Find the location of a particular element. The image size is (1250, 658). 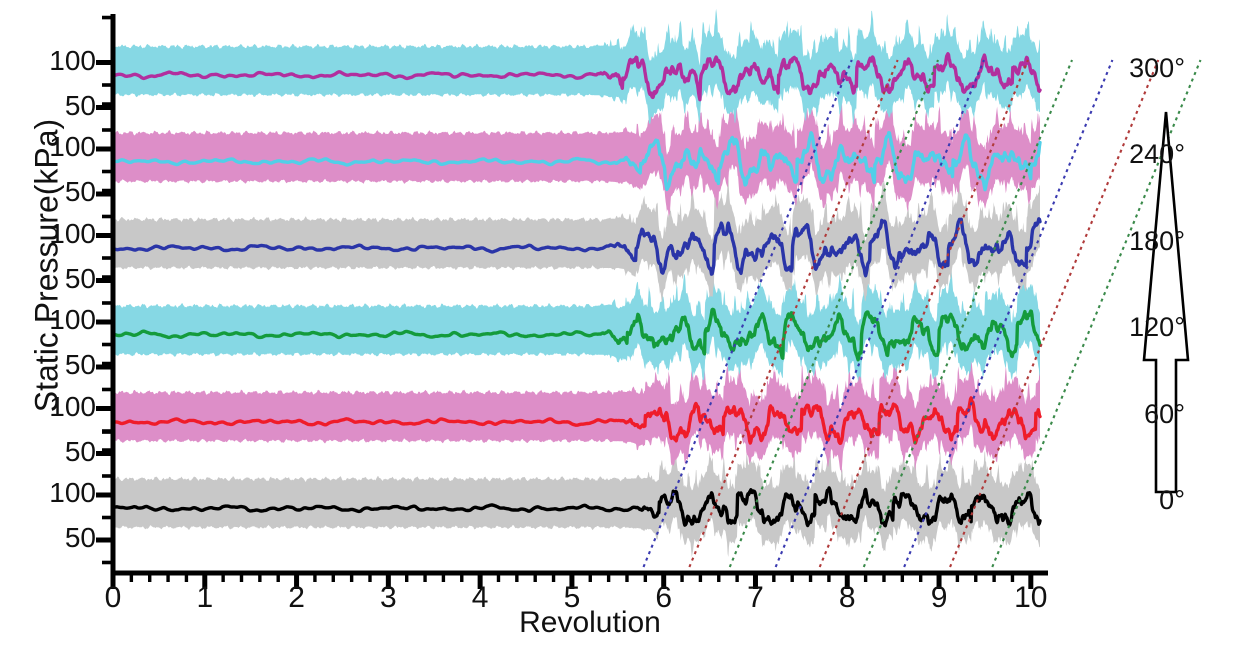

band-0deg is located at coordinates (576, 500).